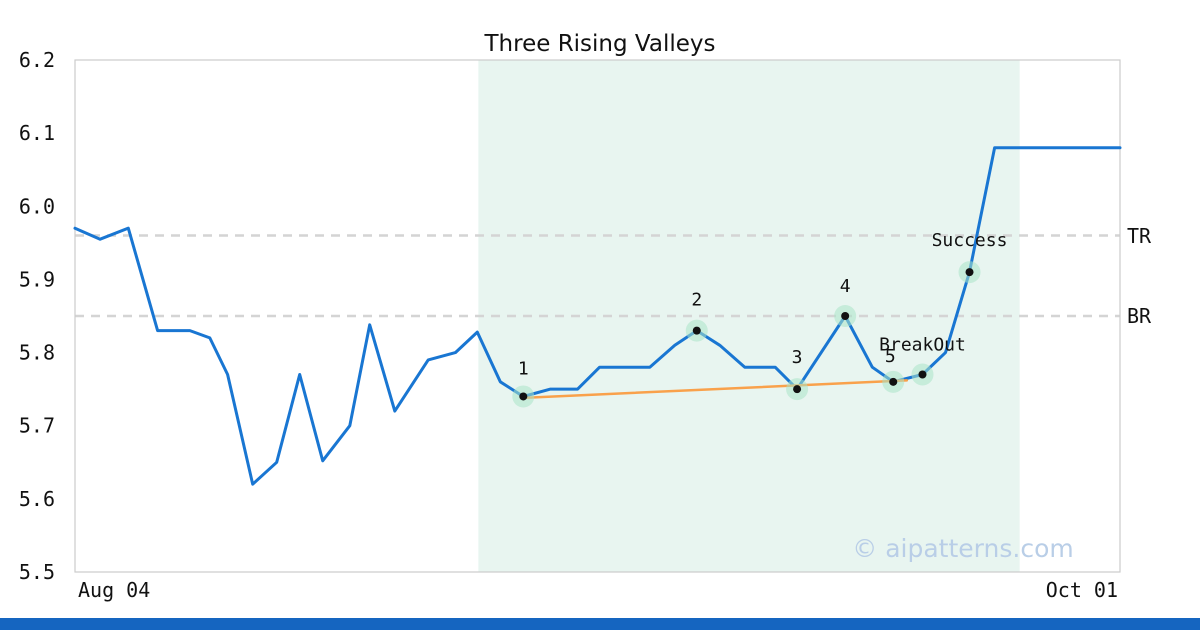 The image size is (1200, 630). What do you see at coordinates (845, 286) in the screenshot?
I see `annotation-4: 4` at bounding box center [845, 286].